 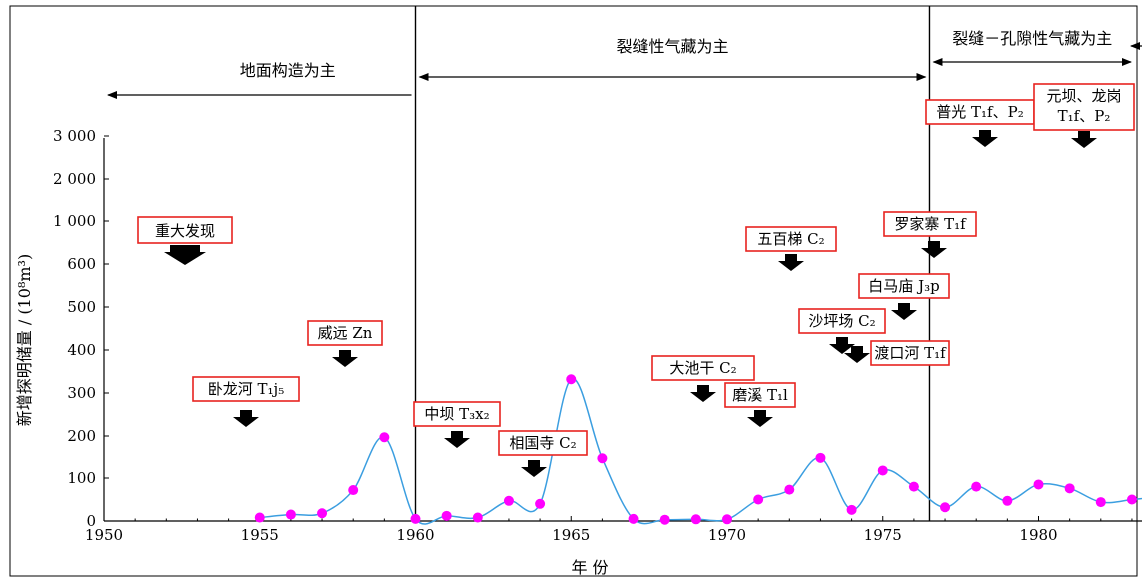 I want to click on x-tick-label: 1965, so click(x=571, y=535).